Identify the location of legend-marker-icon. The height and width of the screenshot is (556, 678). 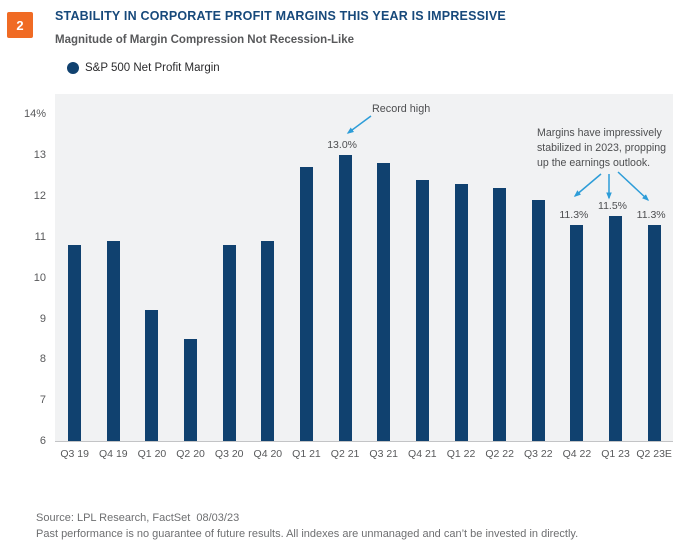
(73, 68).